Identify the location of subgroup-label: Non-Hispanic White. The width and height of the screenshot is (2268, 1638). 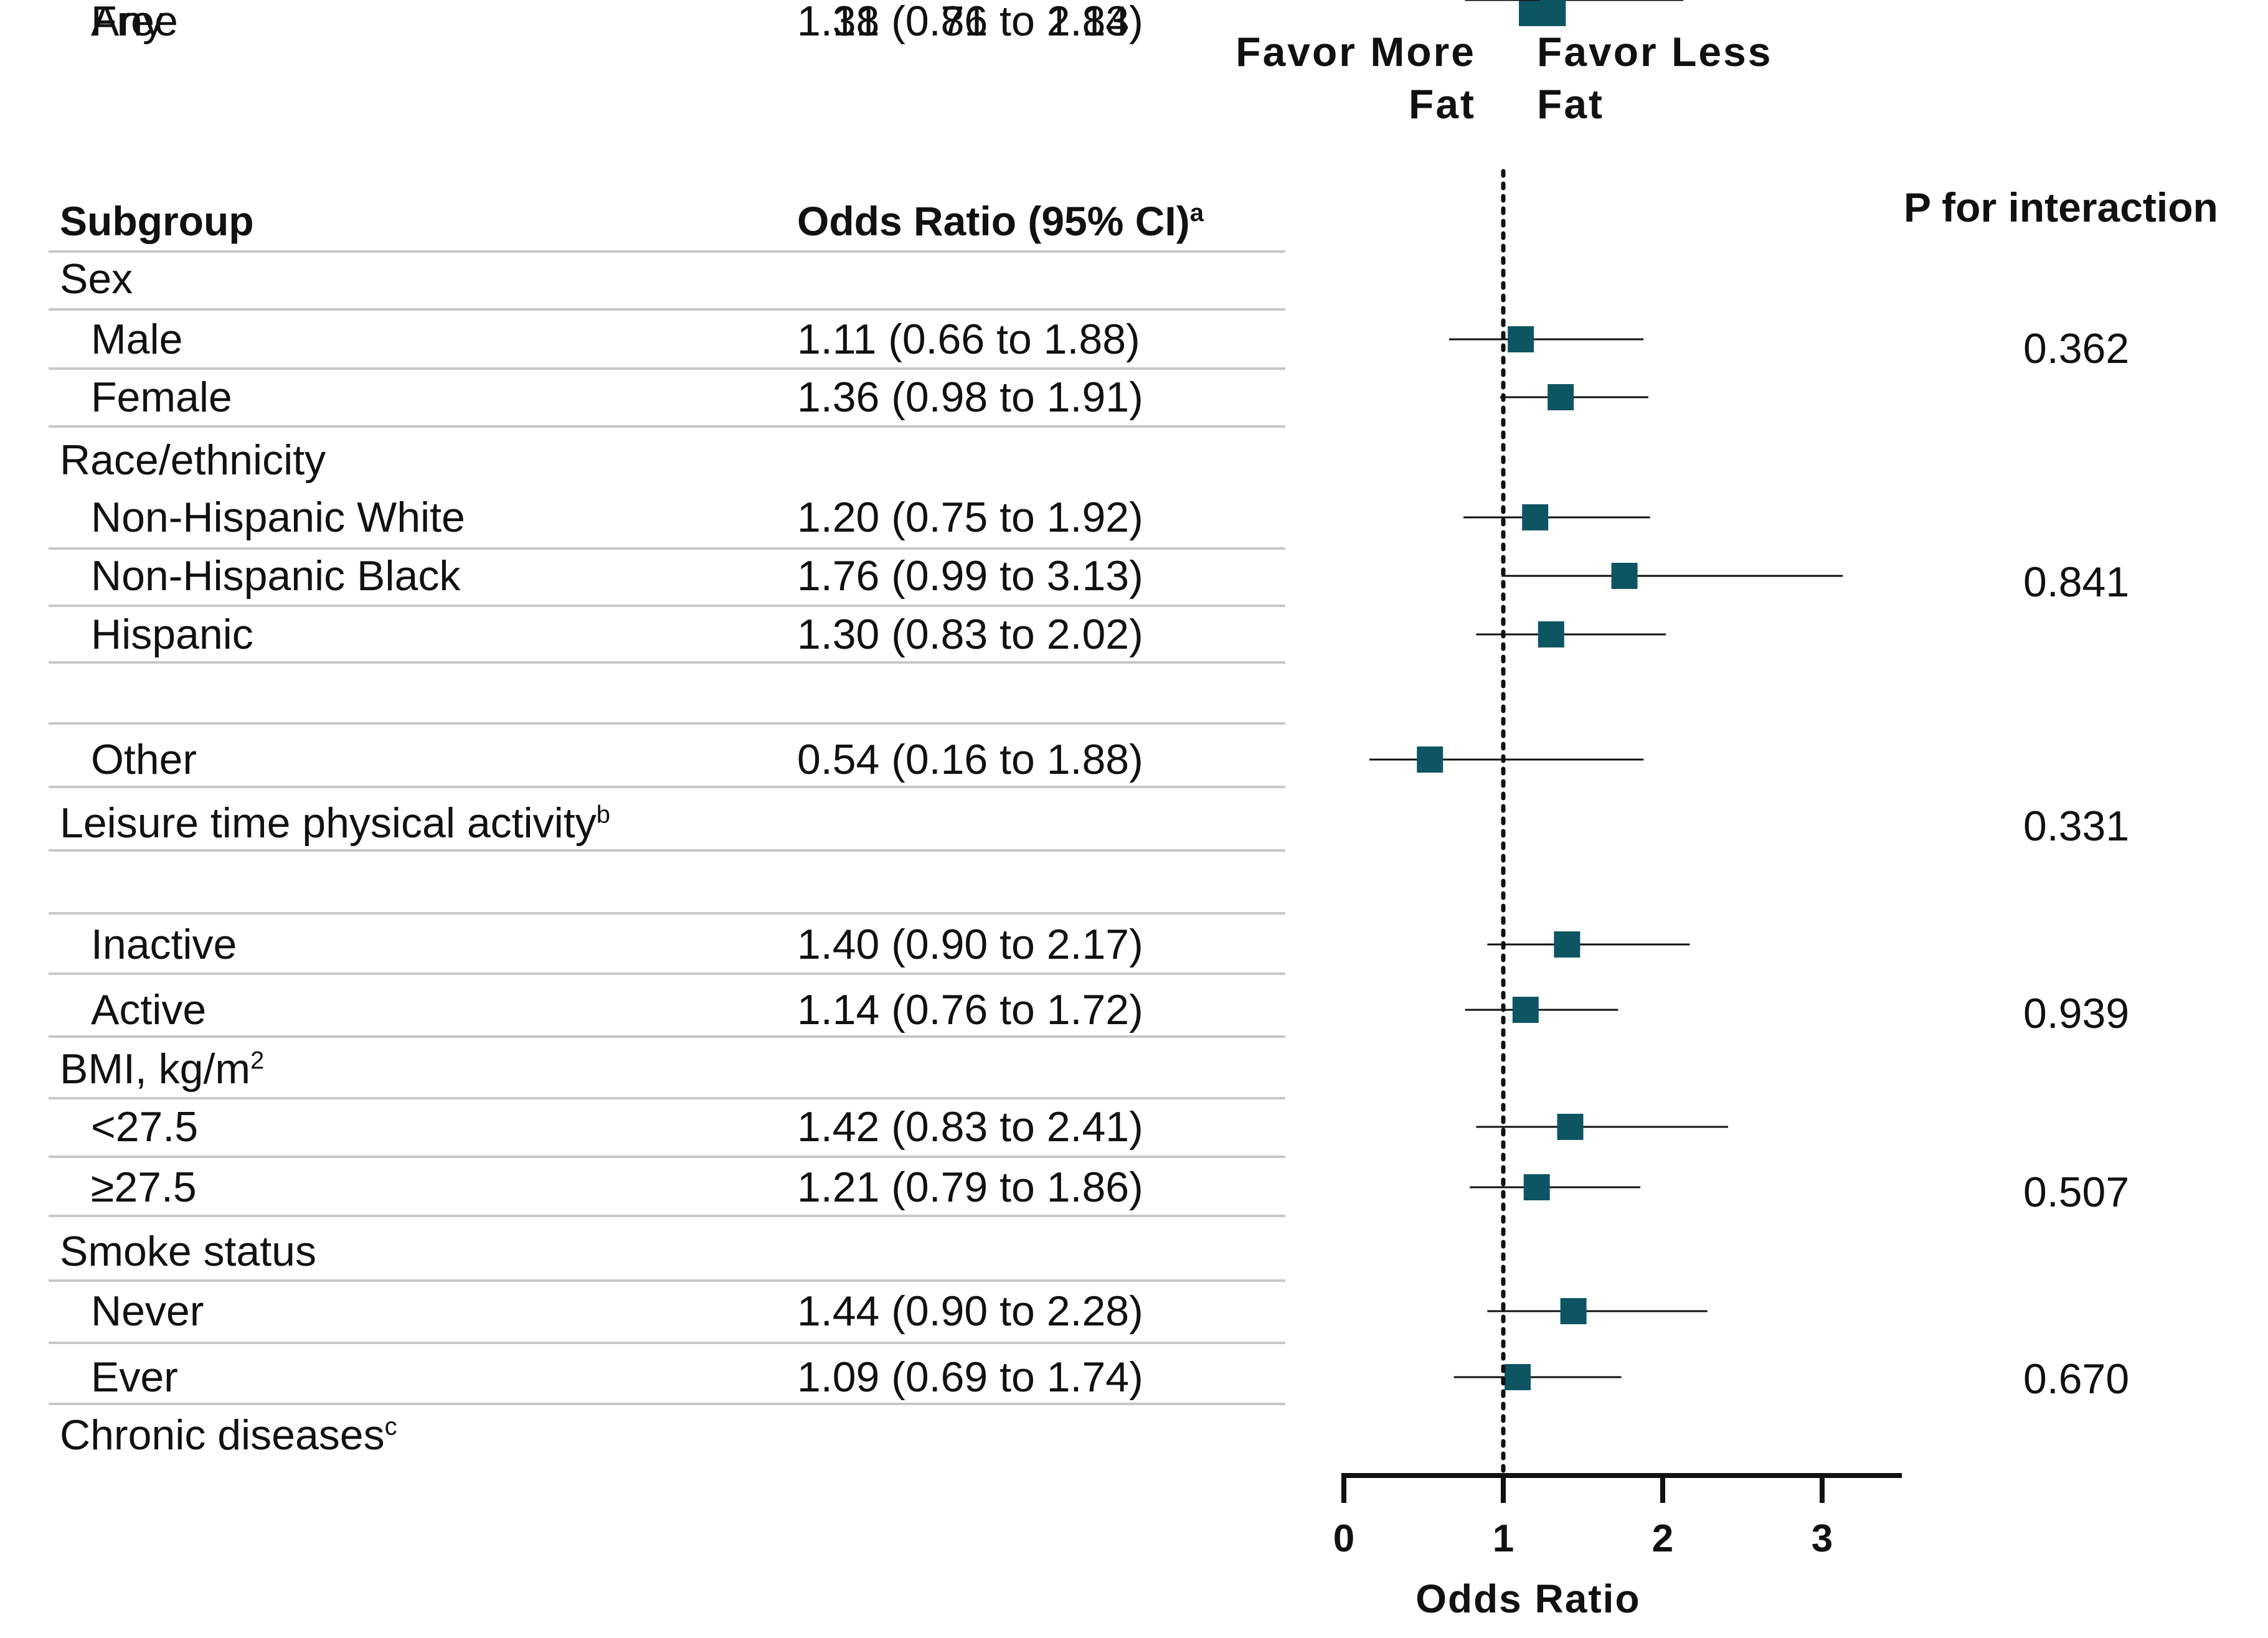
(278, 518).